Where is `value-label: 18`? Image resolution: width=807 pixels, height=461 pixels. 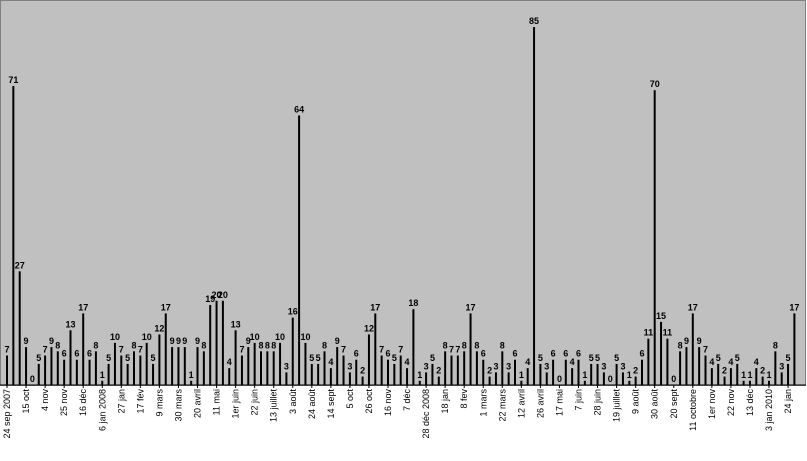
value-label: 18 is located at coordinates (413, 303).